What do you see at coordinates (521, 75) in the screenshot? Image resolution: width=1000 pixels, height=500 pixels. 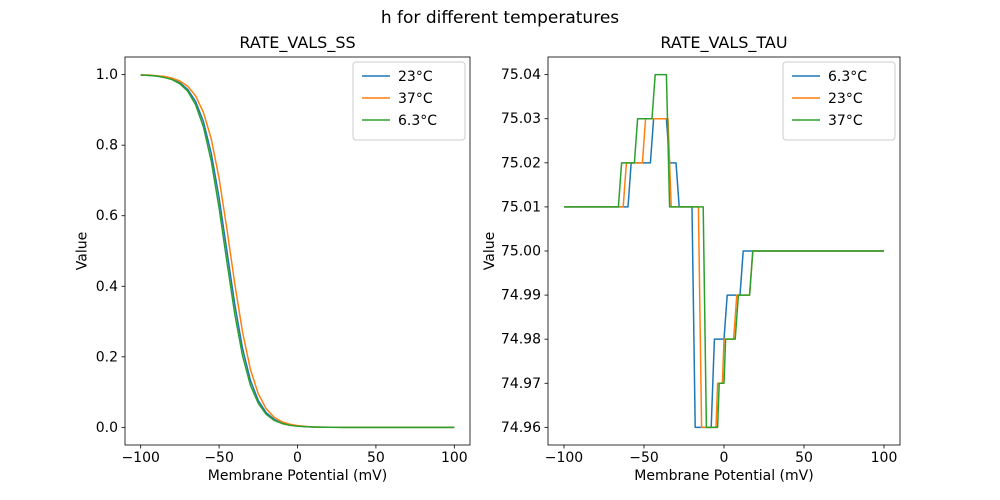 I see `y-tick-label: 75.04` at bounding box center [521, 75].